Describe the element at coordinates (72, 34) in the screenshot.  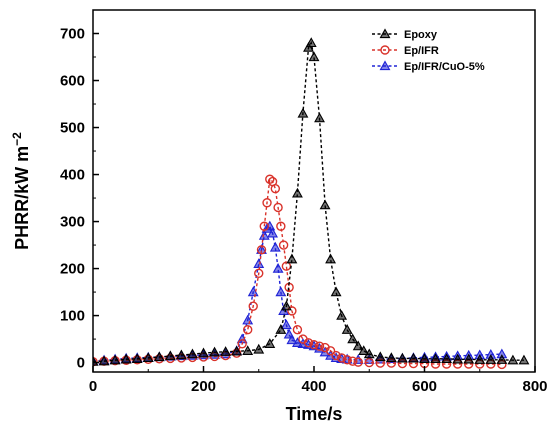
I see `y-tick-label: 700` at that location.